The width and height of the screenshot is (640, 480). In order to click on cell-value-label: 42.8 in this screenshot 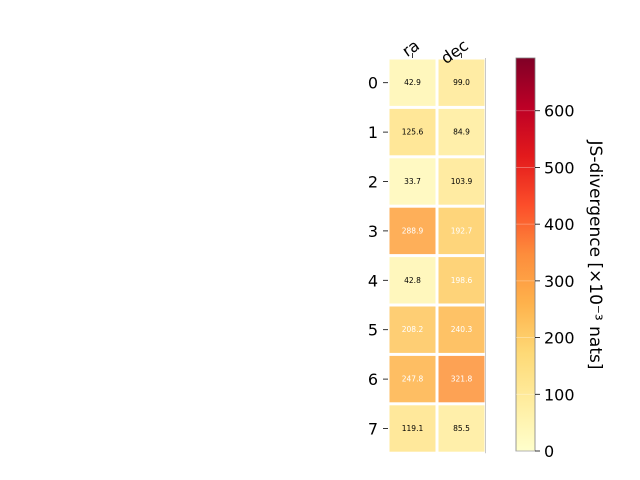, I will do `click(412, 280)`.